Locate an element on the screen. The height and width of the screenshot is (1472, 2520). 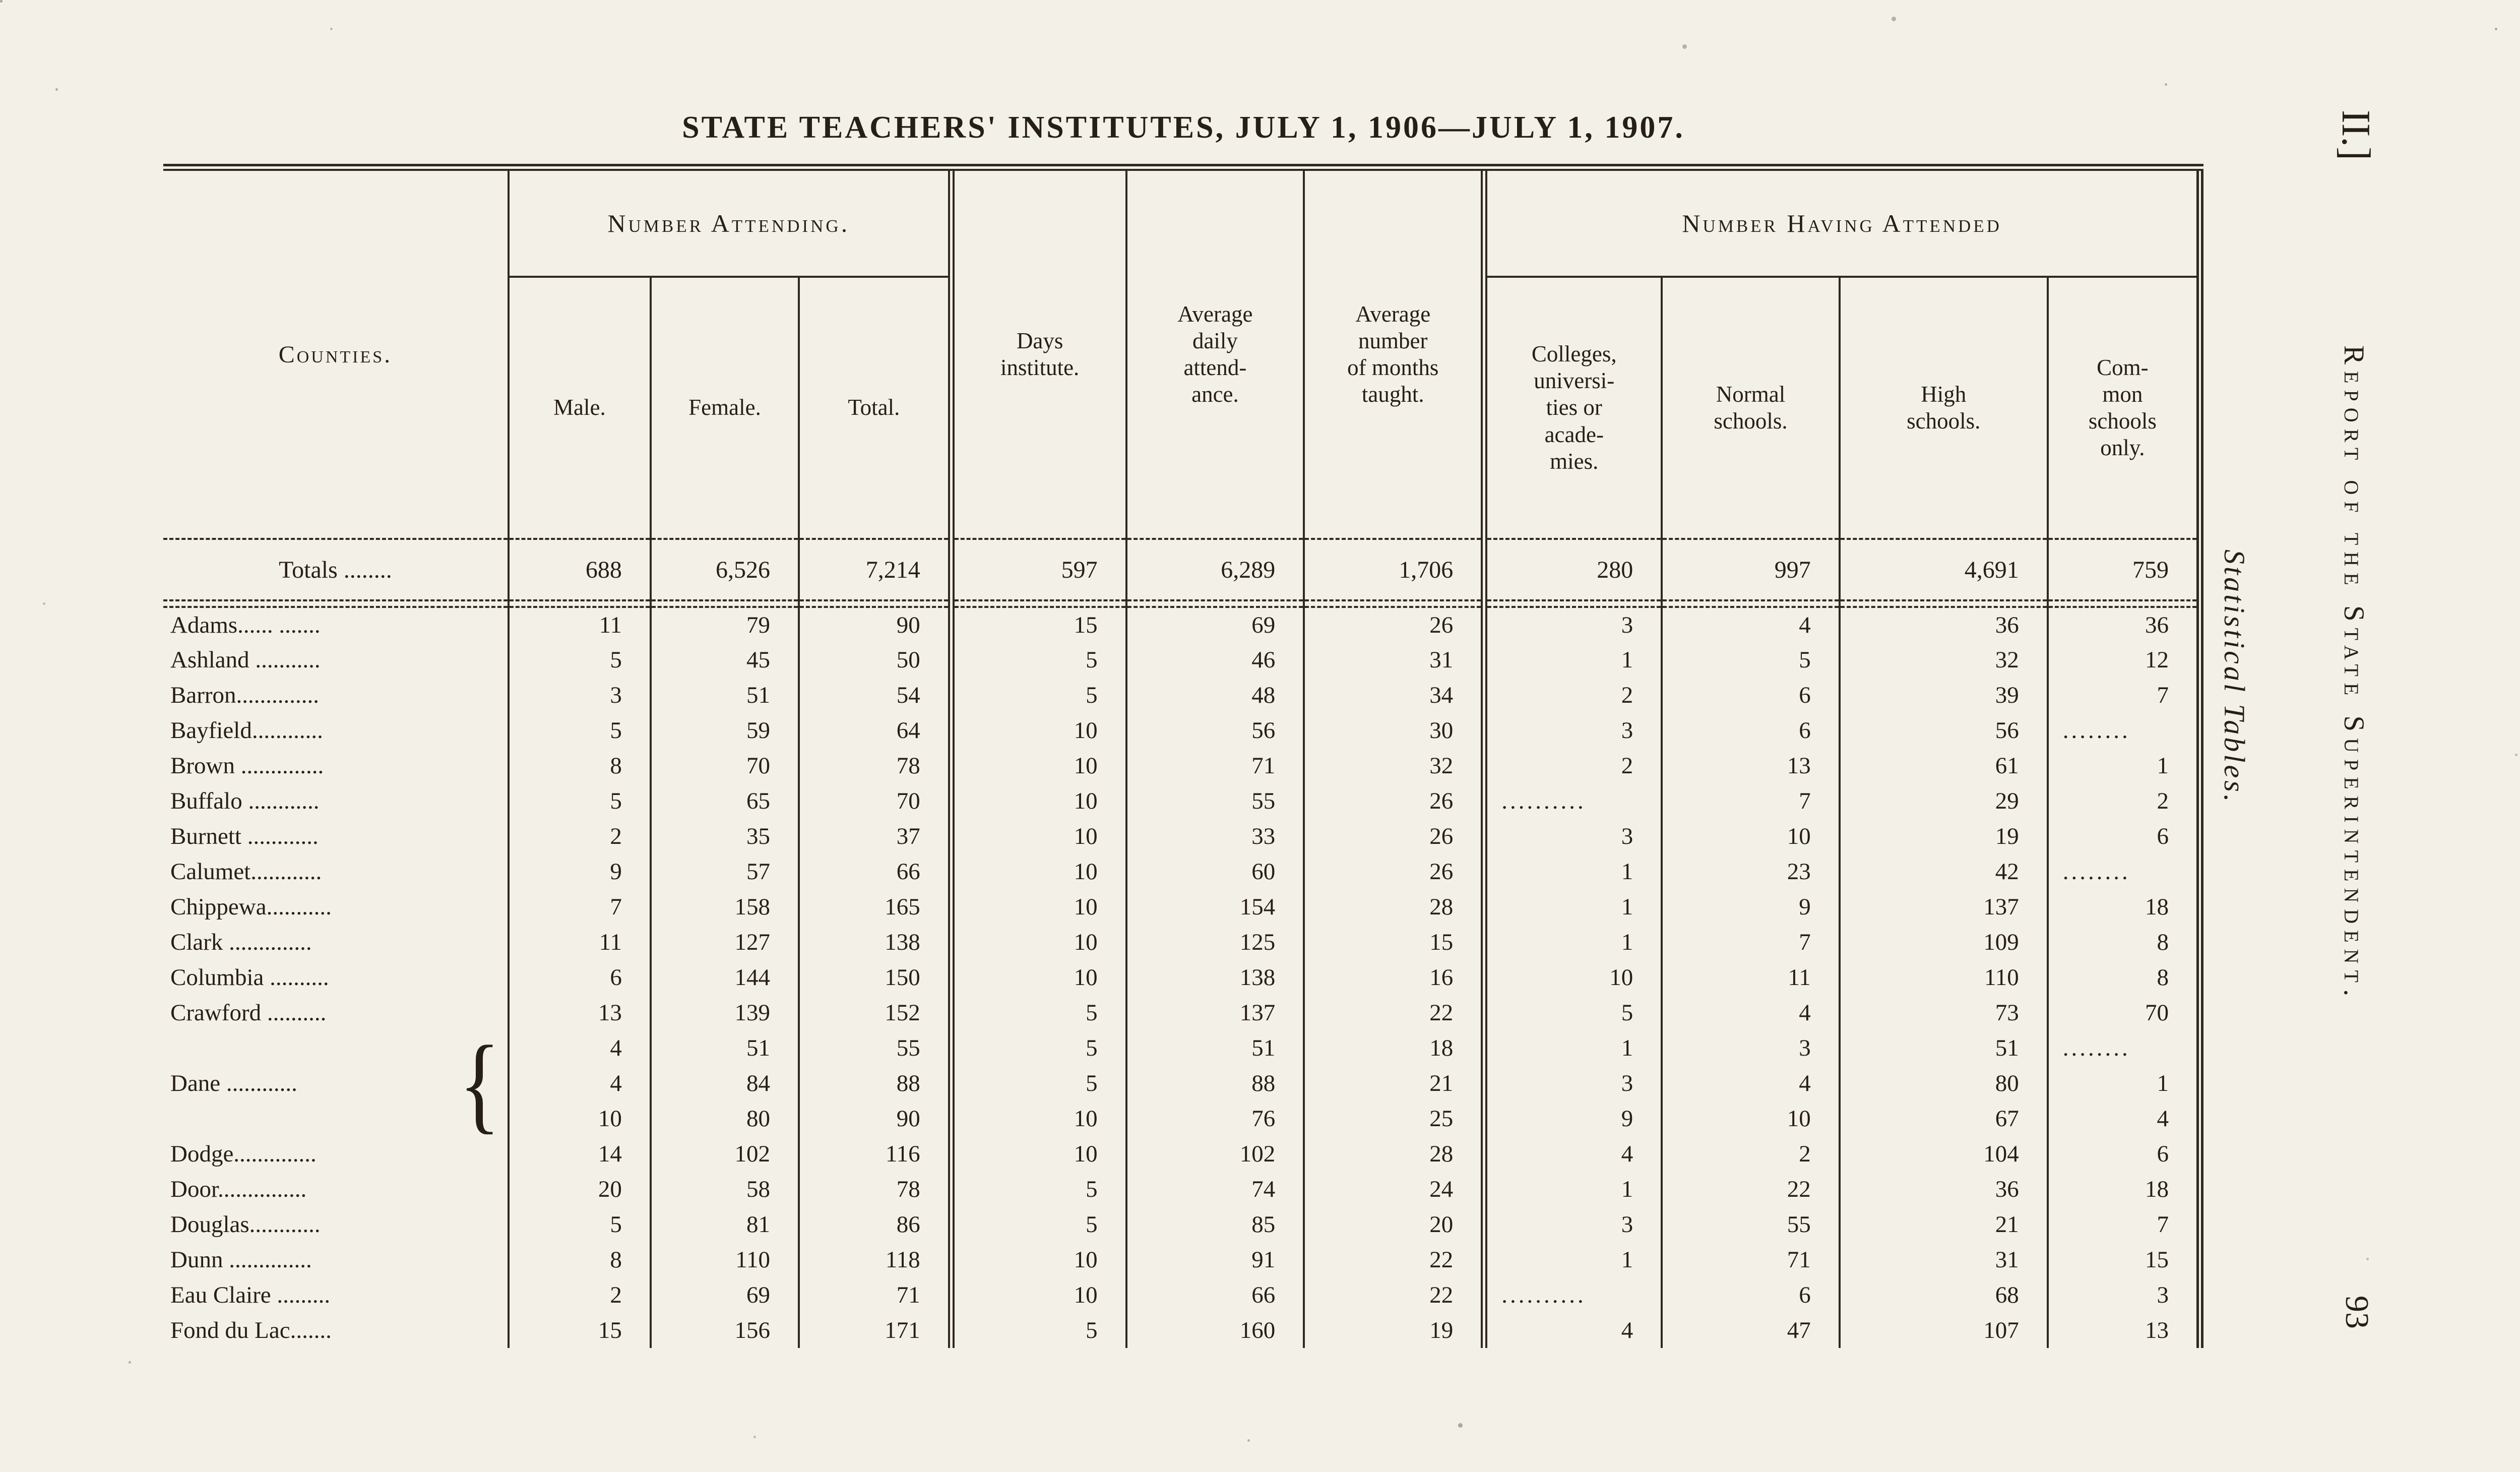
table-row: Chippewa........... 7 158 165 10 154 28 1 9 137 18 is located at coordinates (1181, 907).